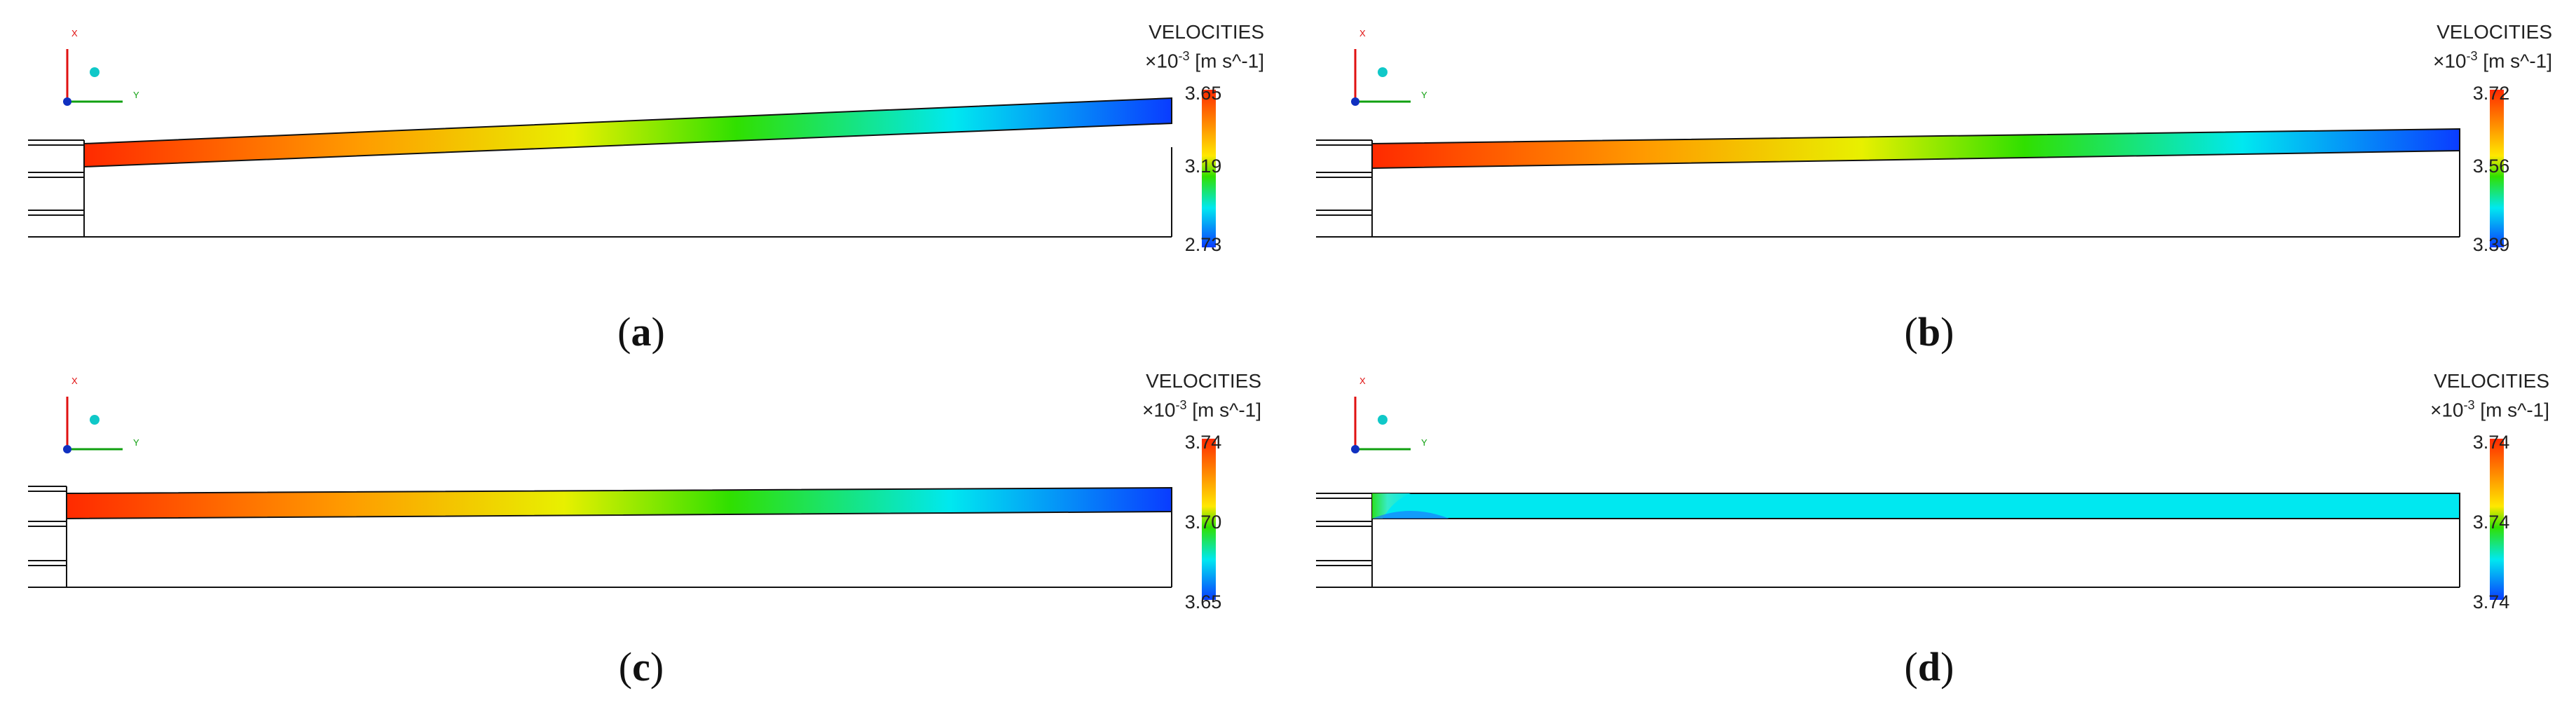 Image resolution: width=2576 pixels, height=712 pixels. What do you see at coordinates (2491, 166) in the screenshot?
I see `legend-mid: 3.56` at bounding box center [2491, 166].